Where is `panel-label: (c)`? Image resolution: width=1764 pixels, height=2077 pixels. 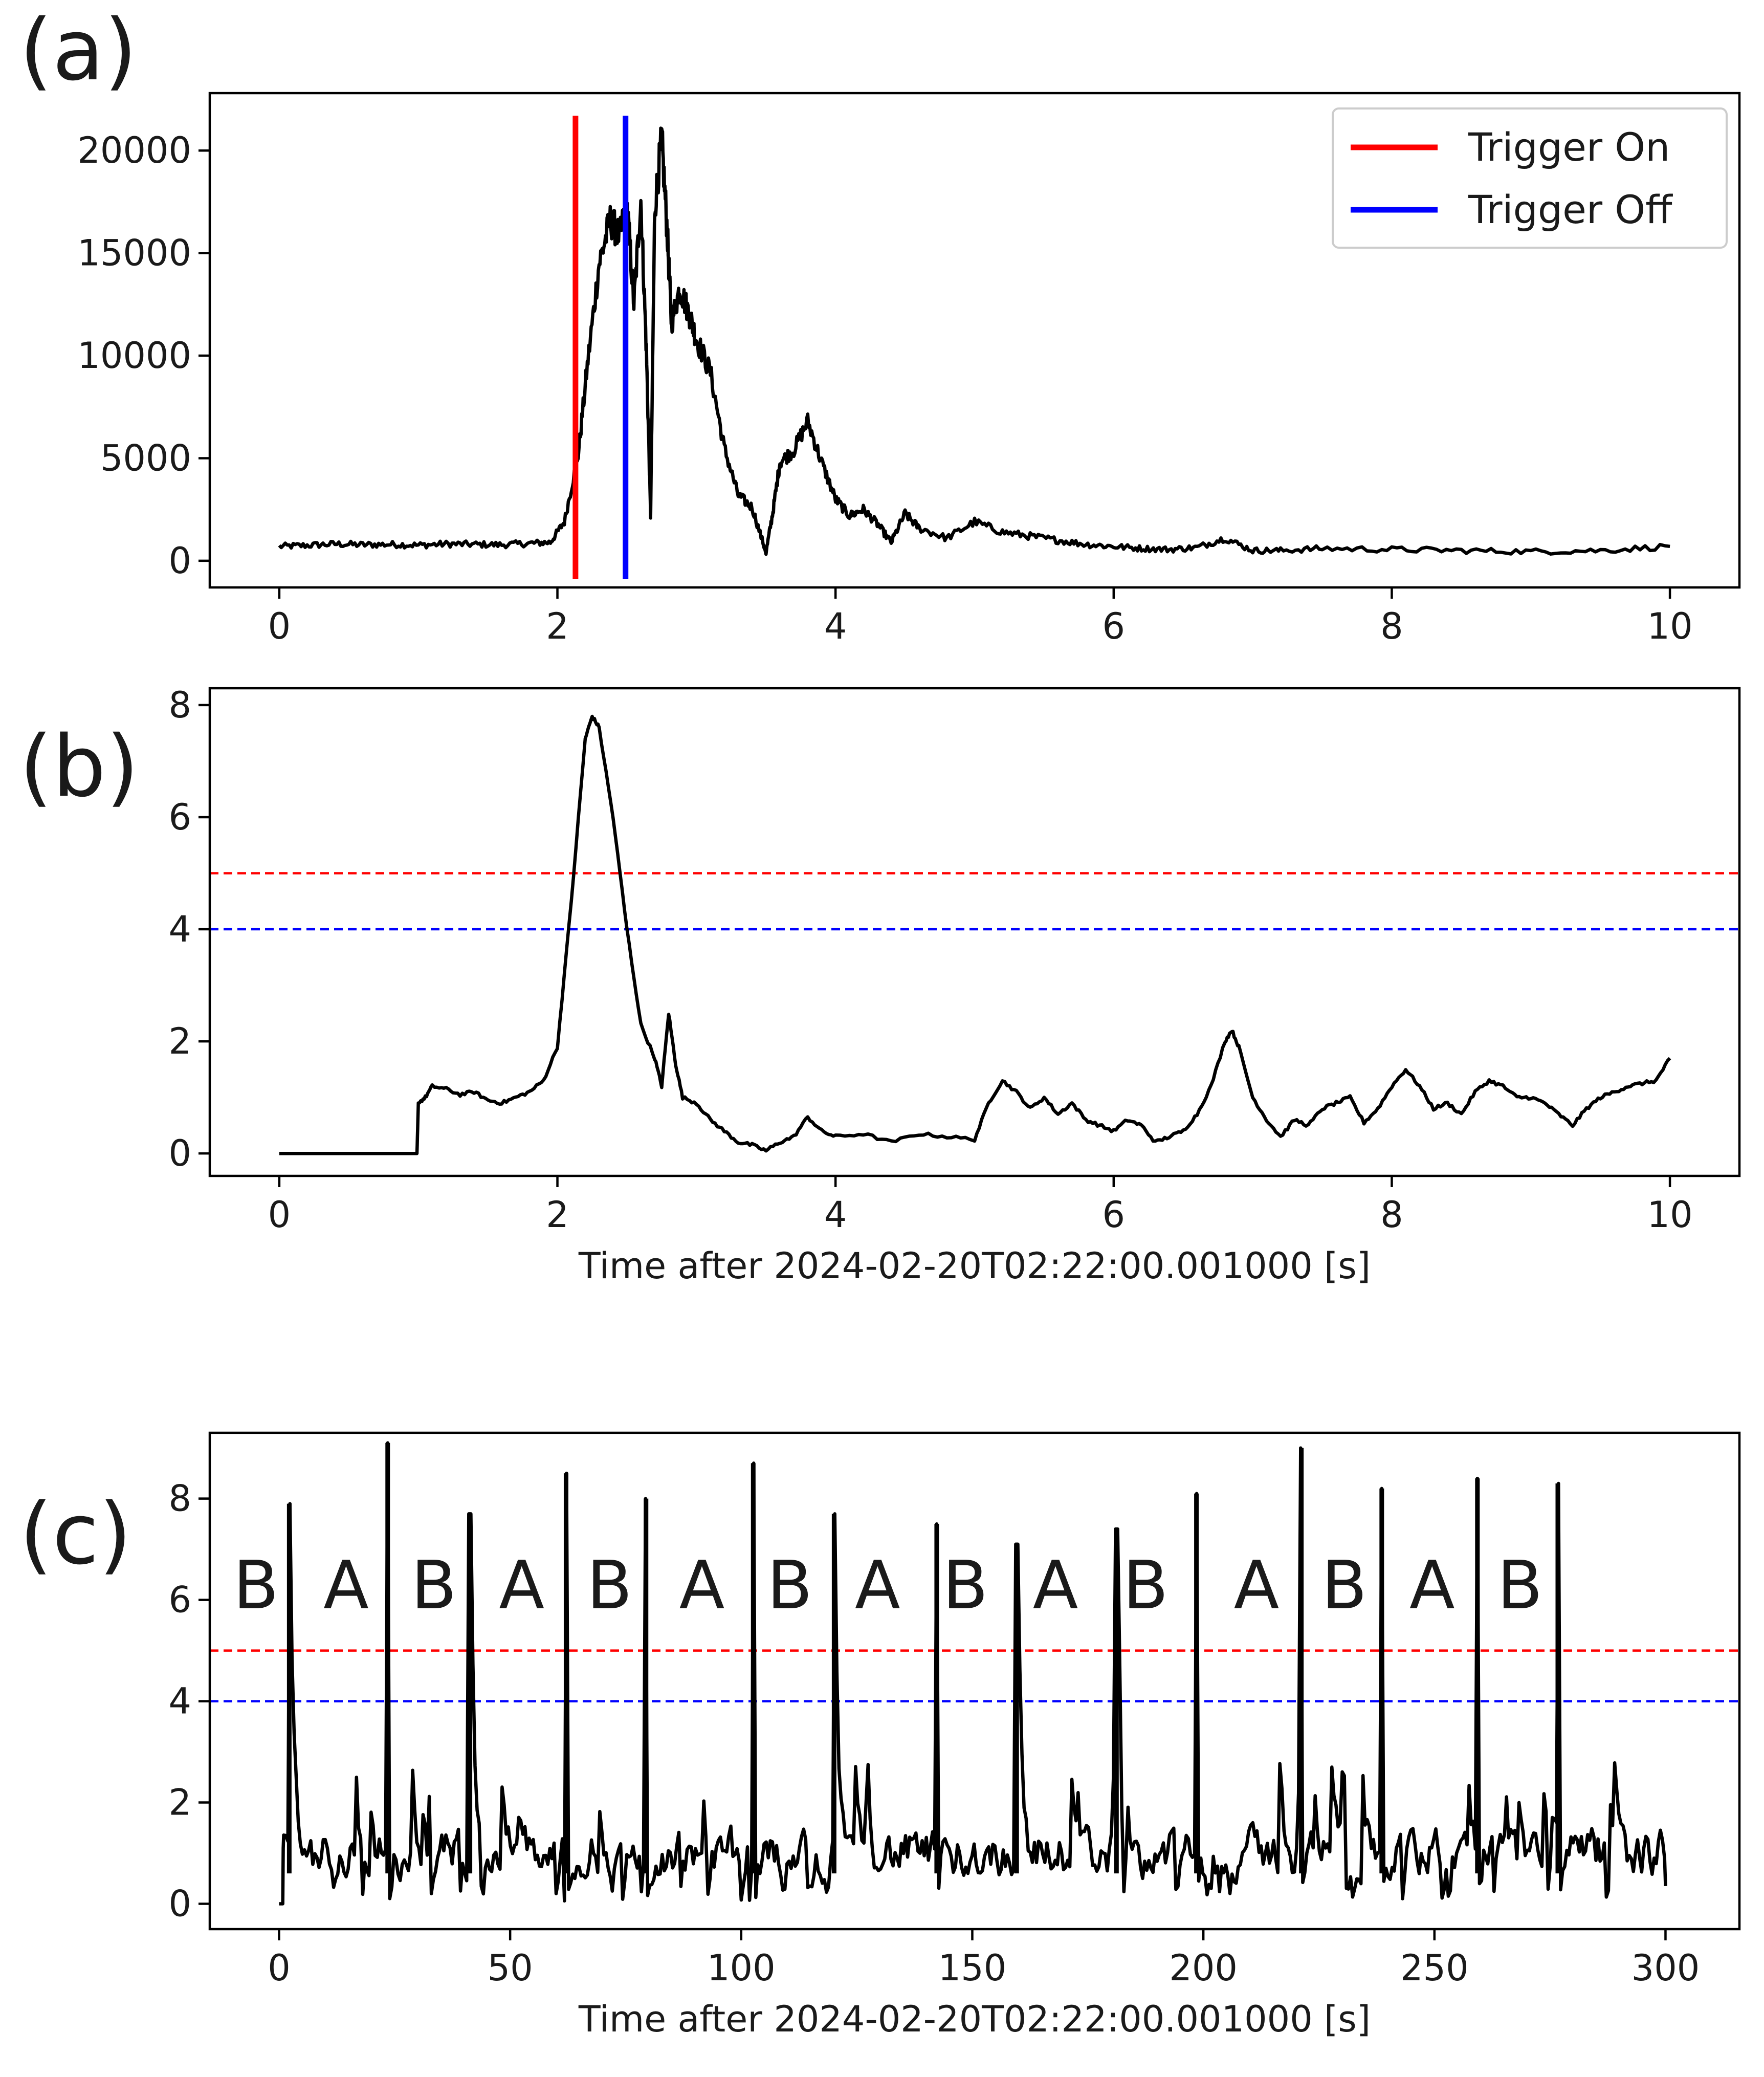 panel-label: (c) is located at coordinates (75, 1534).